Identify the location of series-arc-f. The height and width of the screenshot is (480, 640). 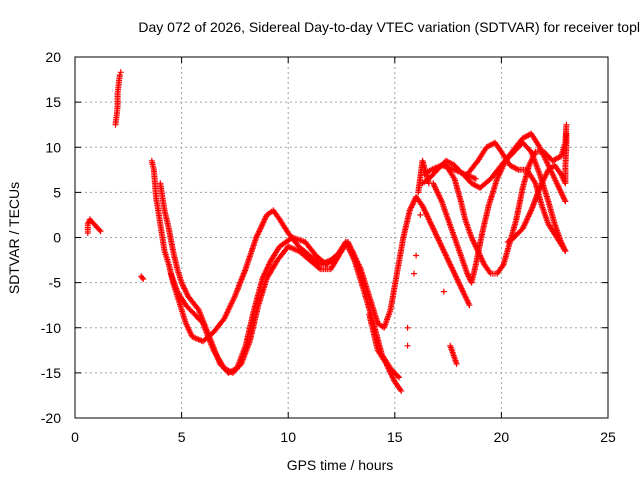
(506, 199).